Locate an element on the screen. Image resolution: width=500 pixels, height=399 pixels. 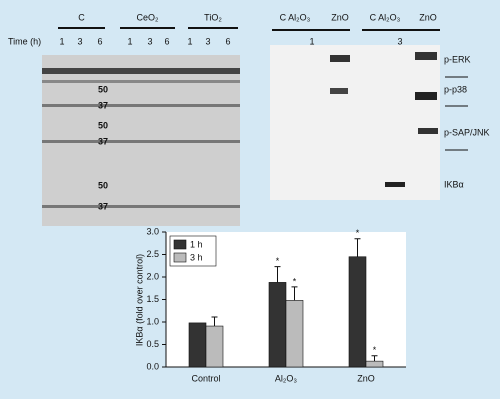
protein-label: p-ERK is located at coordinates (457, 59).